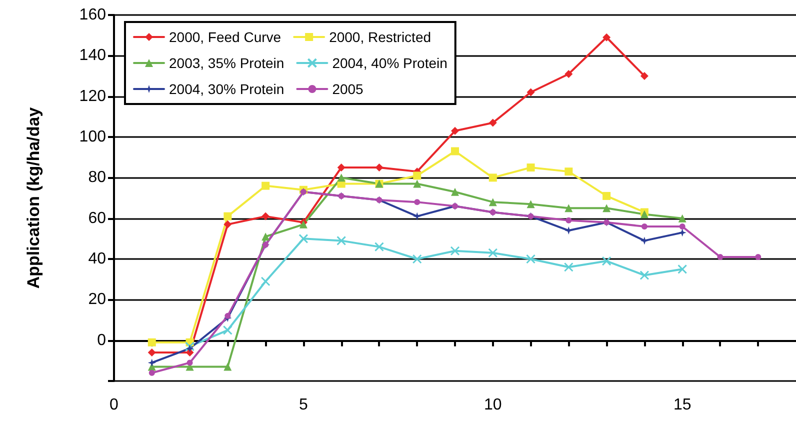  What do you see at coordinates (390, 63) in the screenshot?
I see `legend-label: 2004, 40% Protein` at bounding box center [390, 63].